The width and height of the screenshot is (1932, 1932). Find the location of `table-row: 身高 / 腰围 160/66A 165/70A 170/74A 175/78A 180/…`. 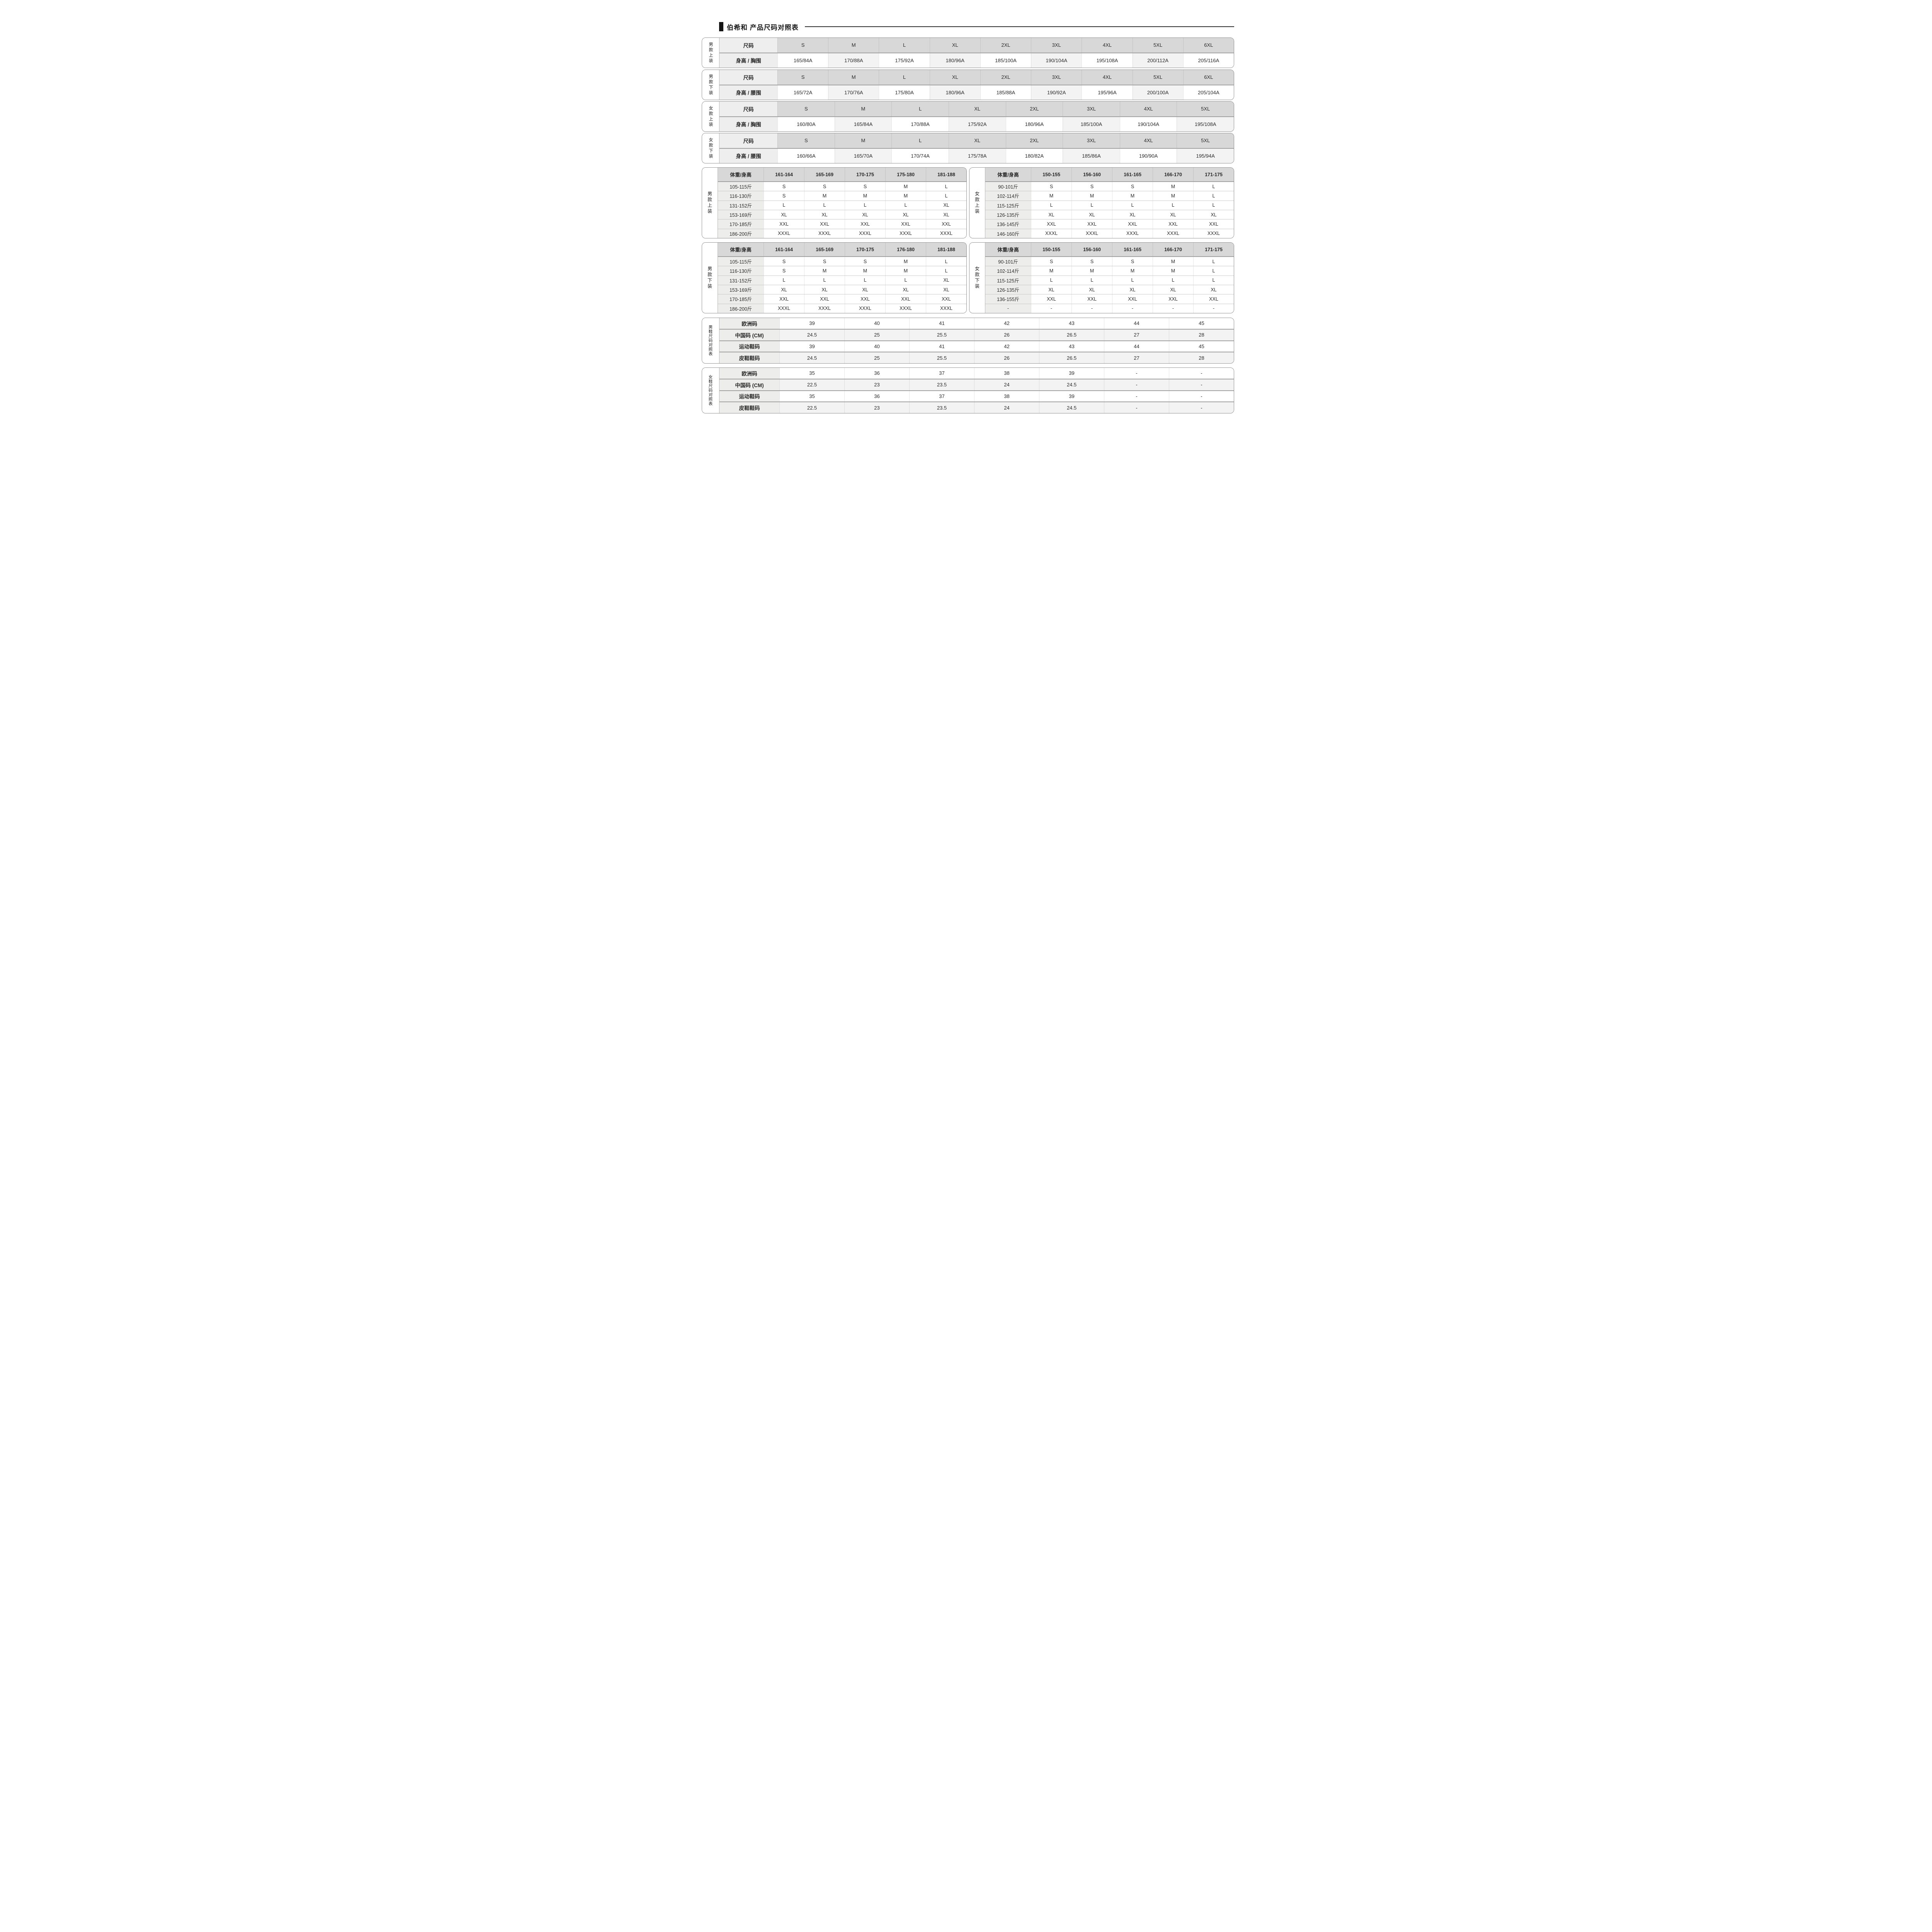

table-row: 身高 / 腰围 160/66A 165/70A 170/74A 175/78A 180/… is located at coordinates (977, 155).